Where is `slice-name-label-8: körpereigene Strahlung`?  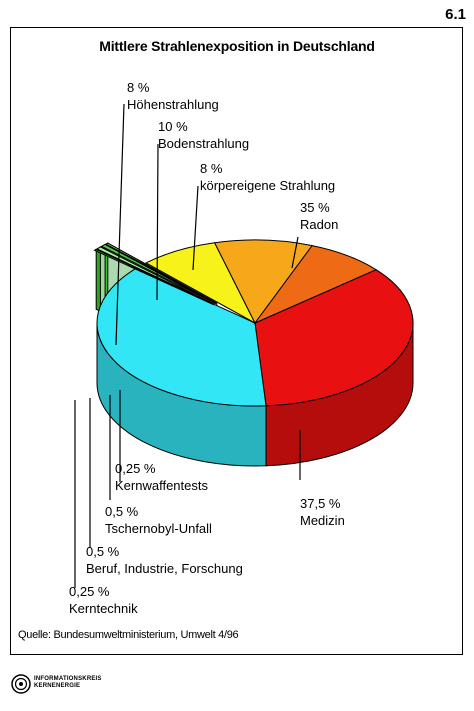 slice-name-label-8: körpereigene Strahlung is located at coordinates (267, 185).